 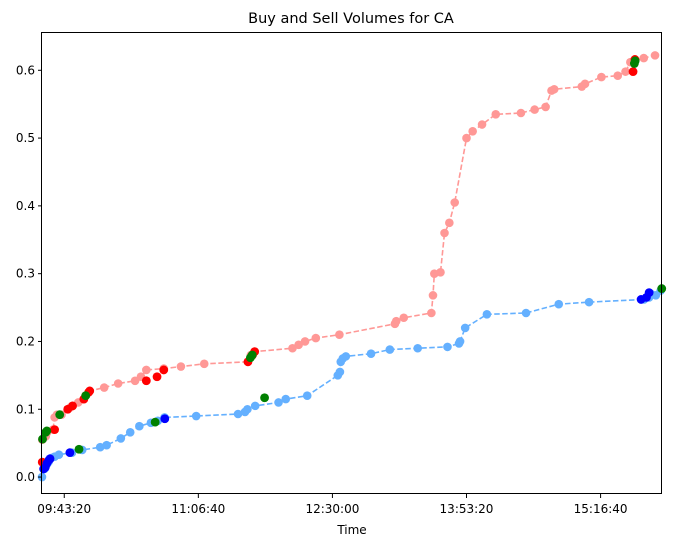 I want to click on y-tick-label: 0.3, so click(x=25, y=274).